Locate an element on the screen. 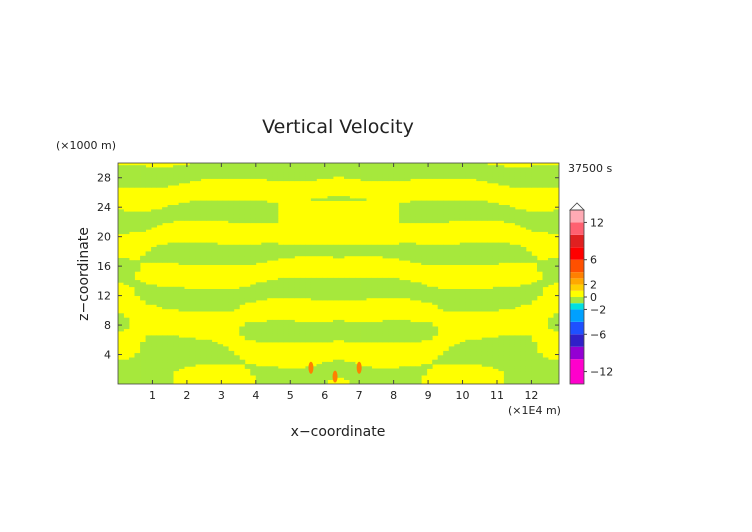 Image resolution: width=752 pixels, height=532 pixels. colorbar-level is located at coordinates (577, 300).